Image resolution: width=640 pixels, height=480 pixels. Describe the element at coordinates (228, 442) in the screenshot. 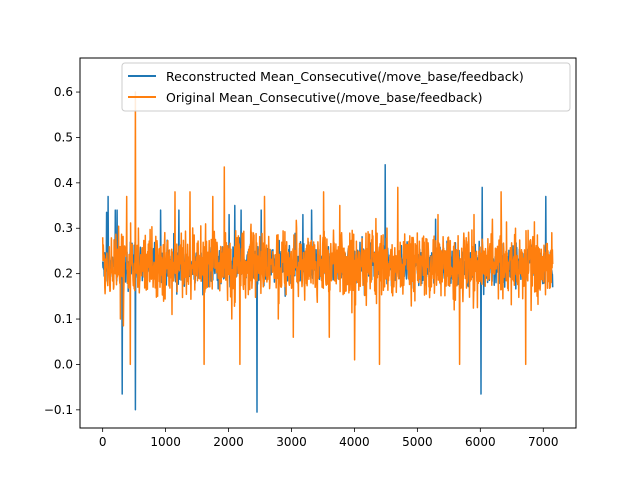

I see `x-tick-label: 2000` at that location.